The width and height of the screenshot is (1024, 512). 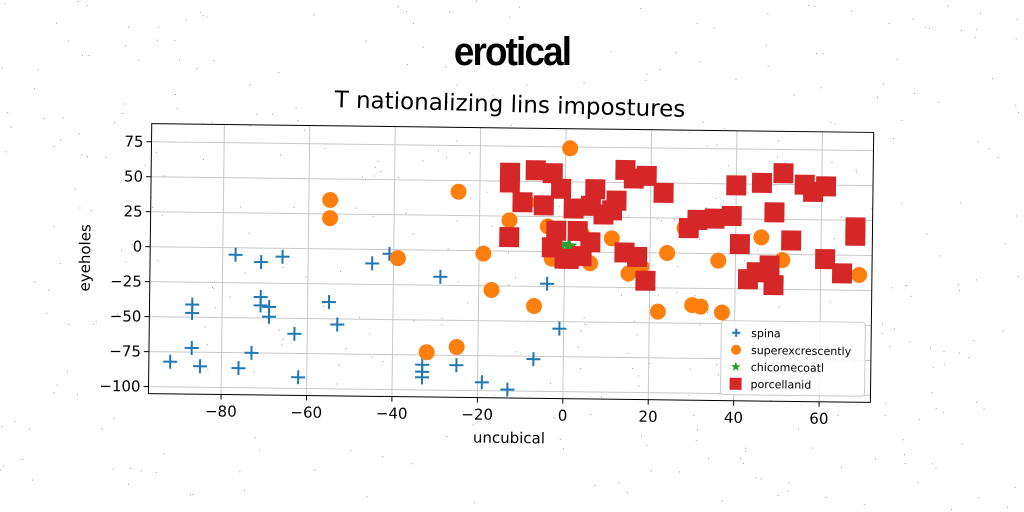 I want to click on y-tick-label: −100, so click(x=119, y=386).